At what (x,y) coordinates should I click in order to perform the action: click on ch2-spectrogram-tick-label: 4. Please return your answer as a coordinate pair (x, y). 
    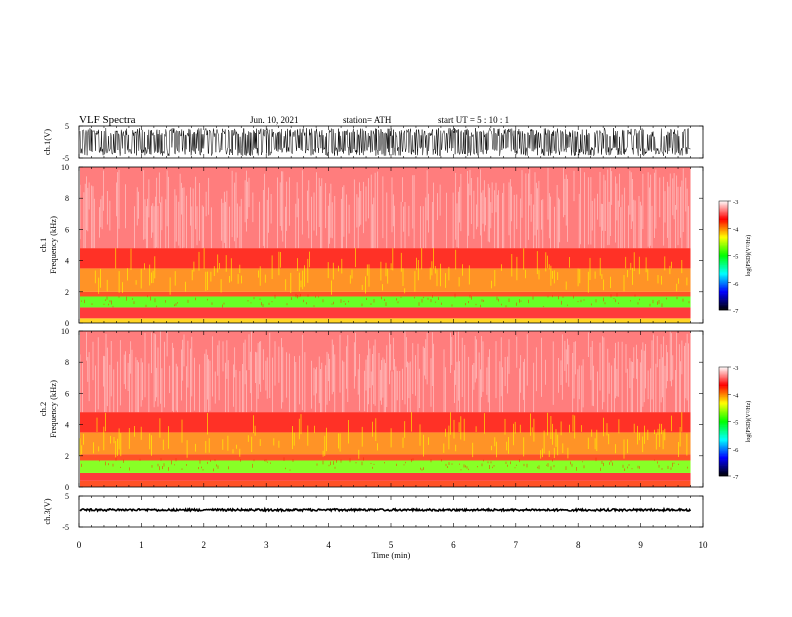
    Looking at the image, I should click on (67, 425).